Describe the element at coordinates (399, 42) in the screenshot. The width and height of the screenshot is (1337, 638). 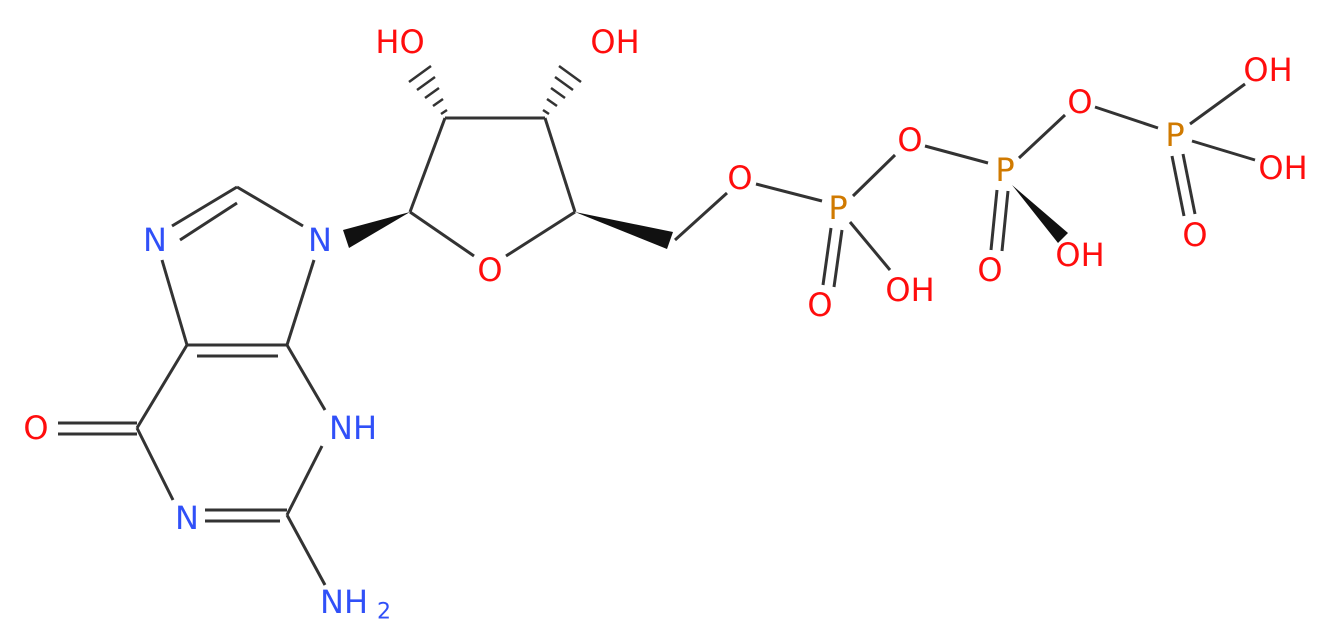
I see `atom-label: HO` at that location.